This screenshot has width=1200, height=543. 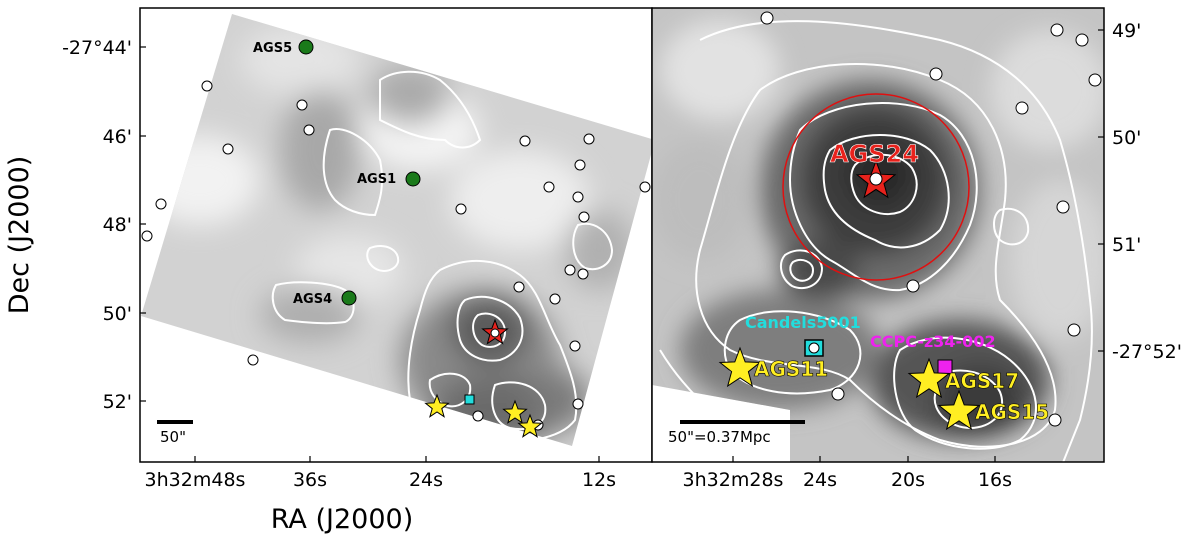 I want to click on source-ags1, so click(x=413, y=179).